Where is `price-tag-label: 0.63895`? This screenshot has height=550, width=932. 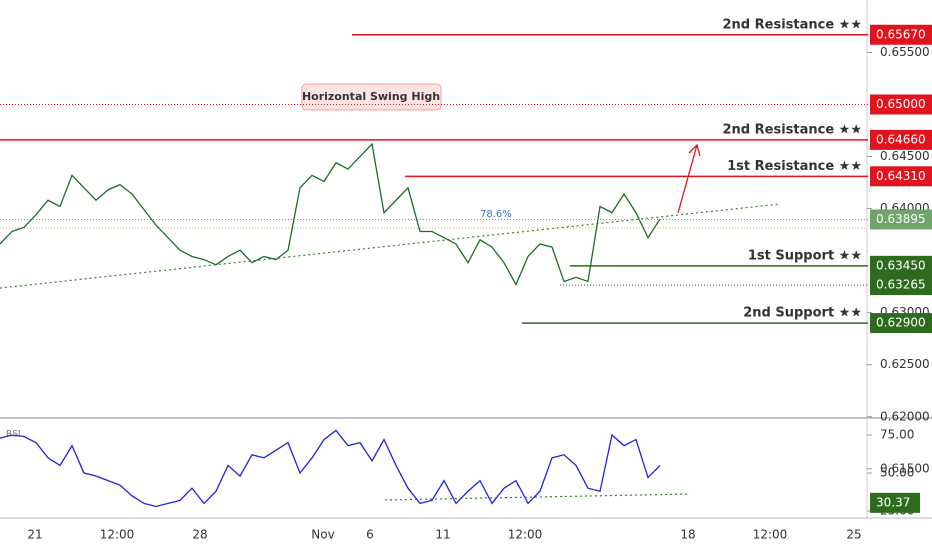
price-tag-label: 0.63895 is located at coordinates (901, 219).